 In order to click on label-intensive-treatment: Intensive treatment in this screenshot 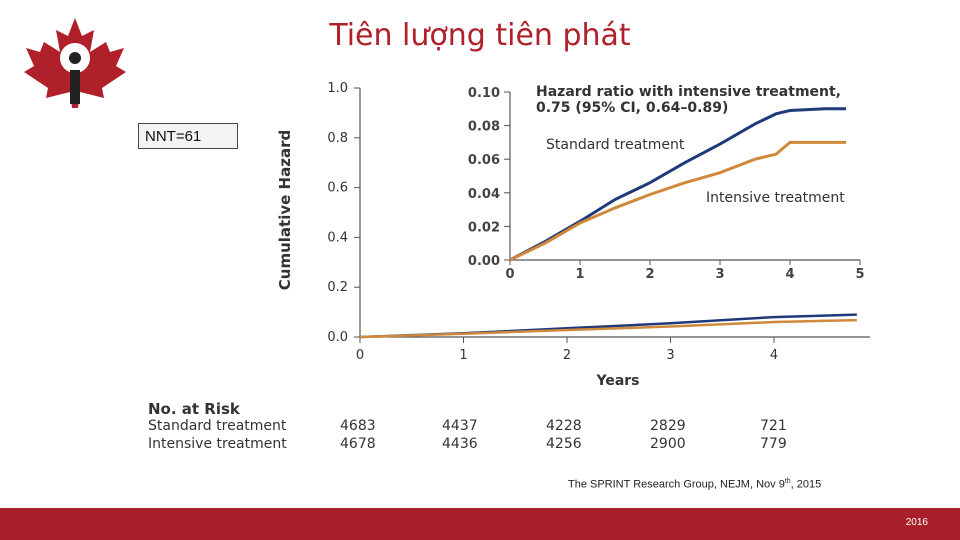, I will do `click(775, 198)`.